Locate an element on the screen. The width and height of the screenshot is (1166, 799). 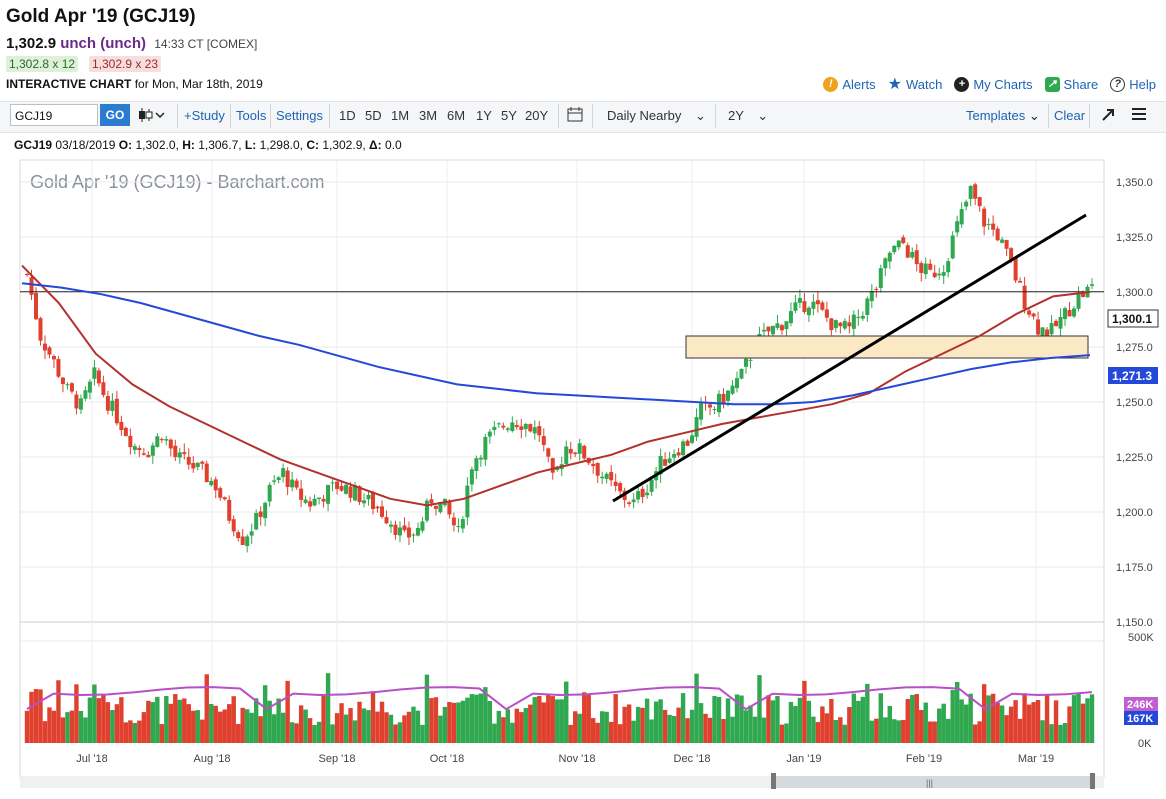
ma200-tag: 1,271.3 is located at coordinates (1133, 375).